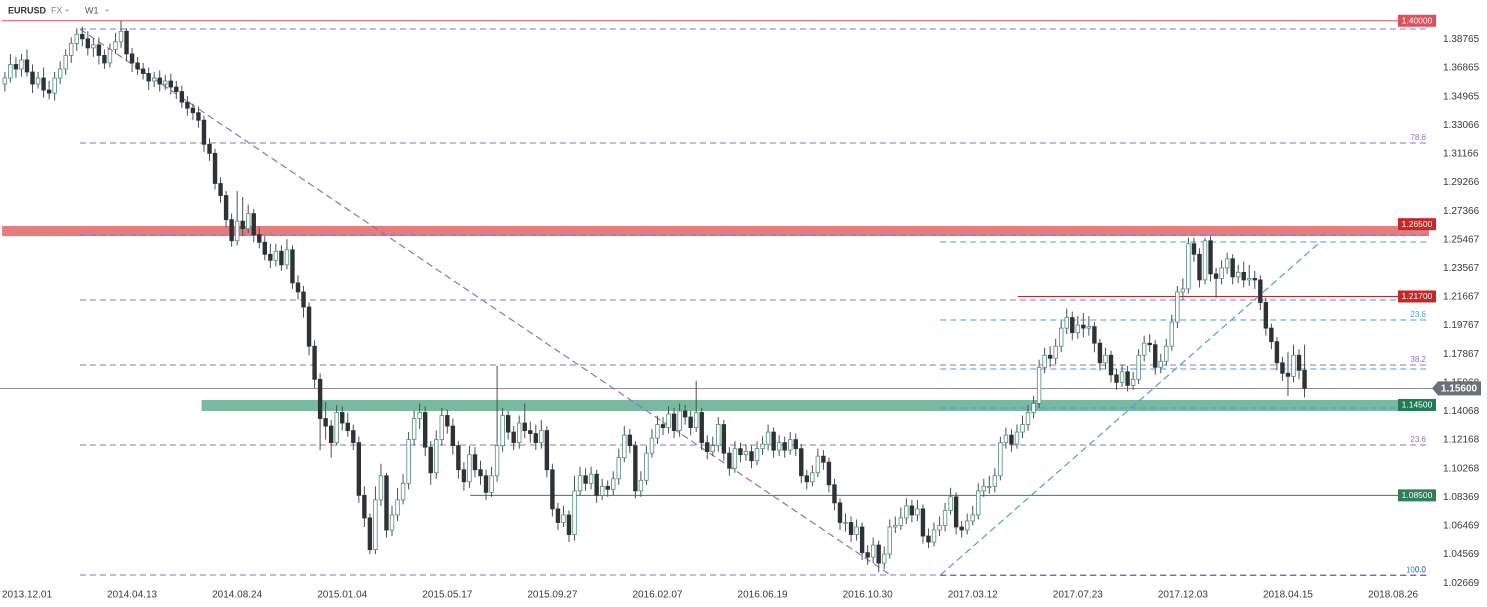 The width and height of the screenshot is (1487, 607). What do you see at coordinates (1461, 526) in the screenshot?
I see `y-tick-label: 1.06469` at bounding box center [1461, 526].